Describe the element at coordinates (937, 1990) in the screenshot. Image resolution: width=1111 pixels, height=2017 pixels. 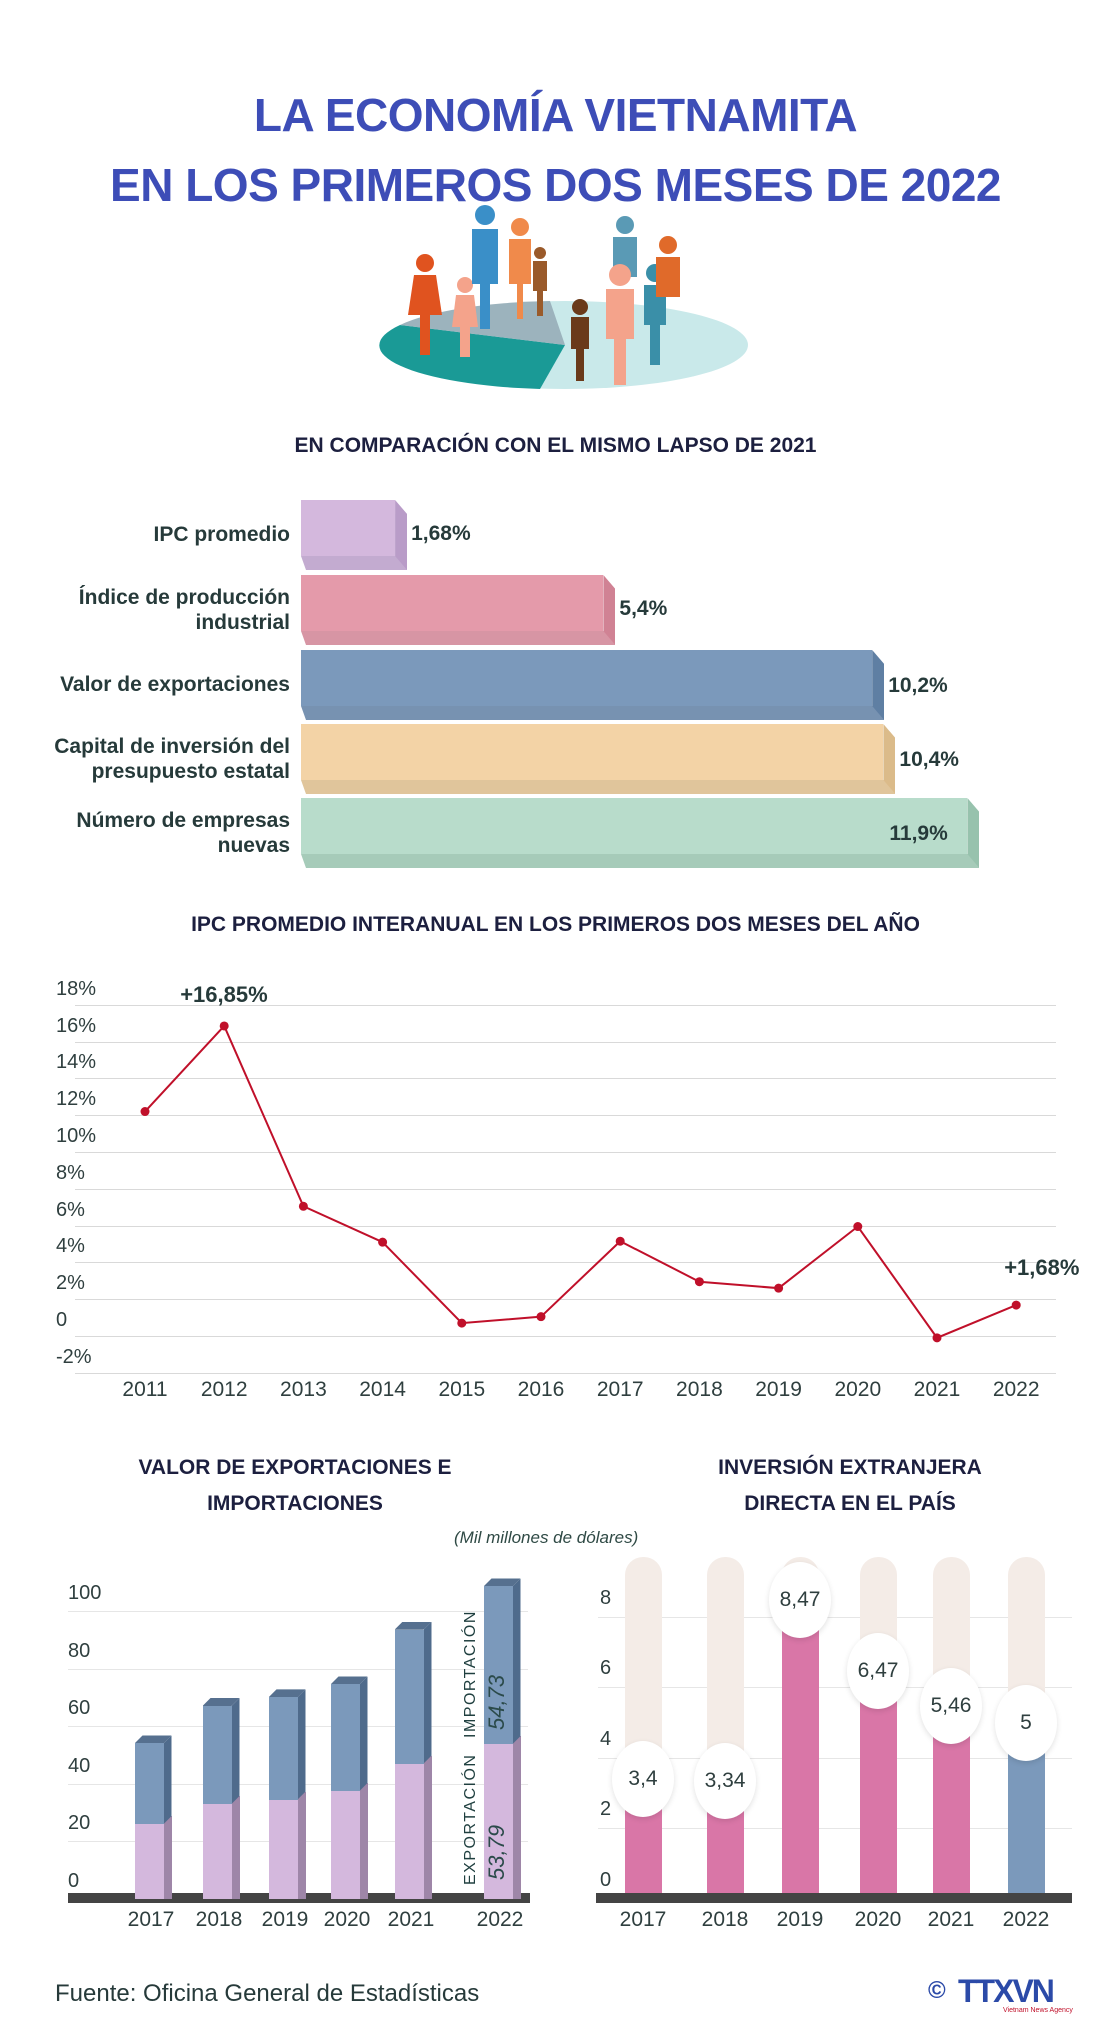
I see `copyright-icon: ©` at that location.